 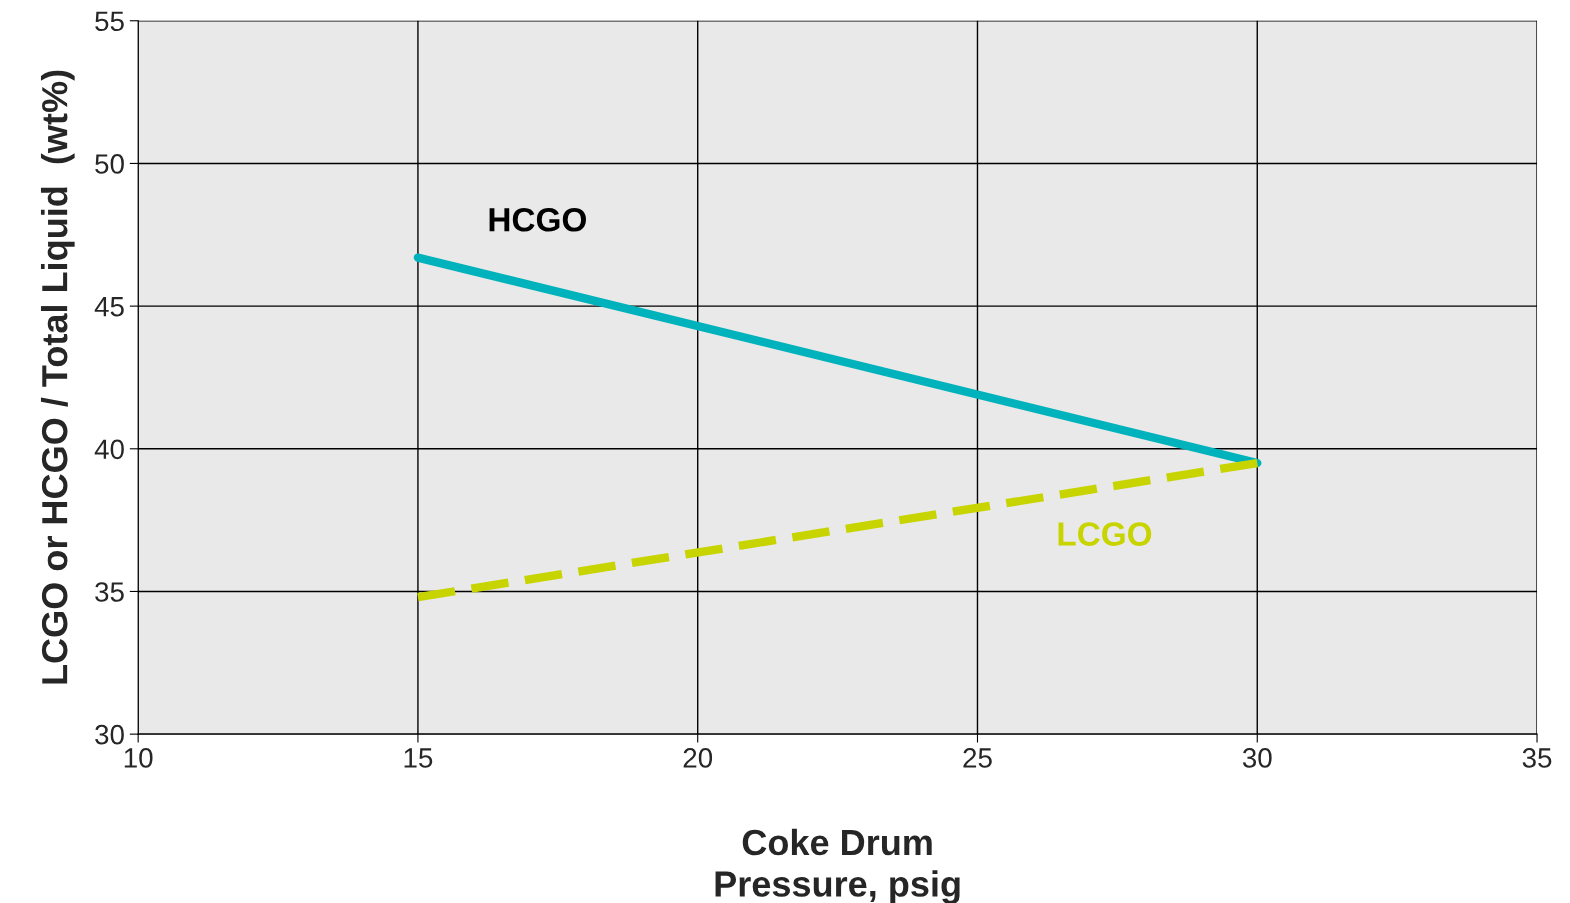 What do you see at coordinates (698, 758) in the screenshot?
I see `x-tick-label: 20` at bounding box center [698, 758].